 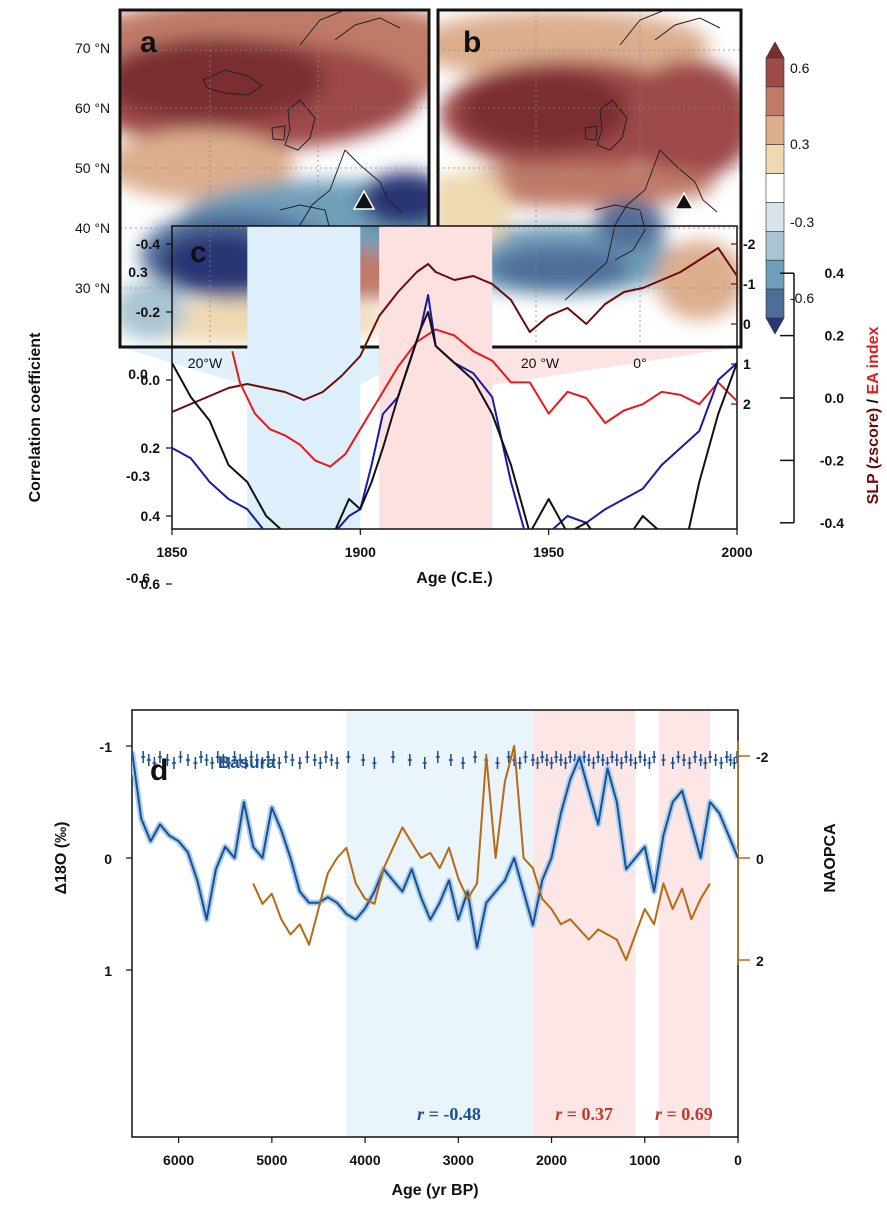 I want to click on right-axis-title: NAOPCA, so click(x=830, y=858).